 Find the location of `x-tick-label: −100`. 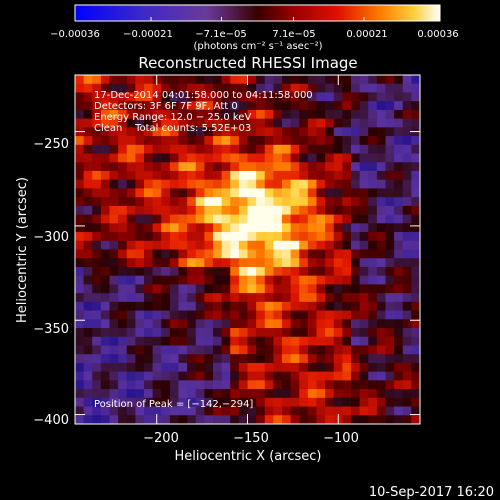

x-tick-label: −100 is located at coordinates (341, 438).